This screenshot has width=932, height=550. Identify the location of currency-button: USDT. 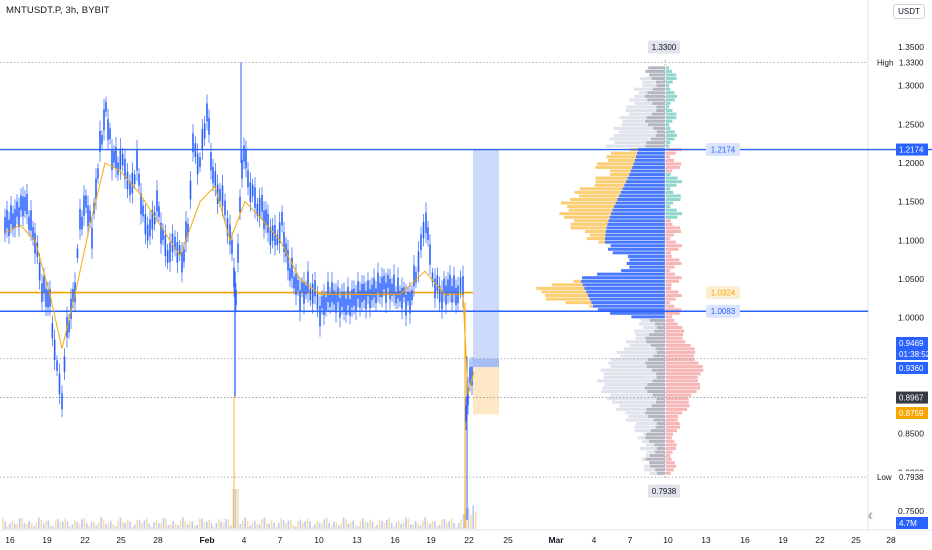
(909, 11).